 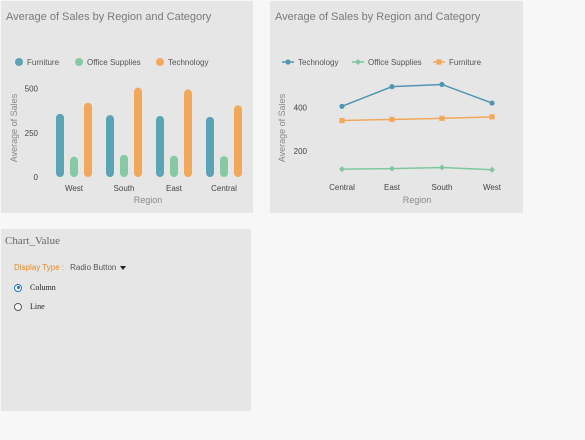 I want to click on series-line-office-supplies, so click(x=417, y=168).